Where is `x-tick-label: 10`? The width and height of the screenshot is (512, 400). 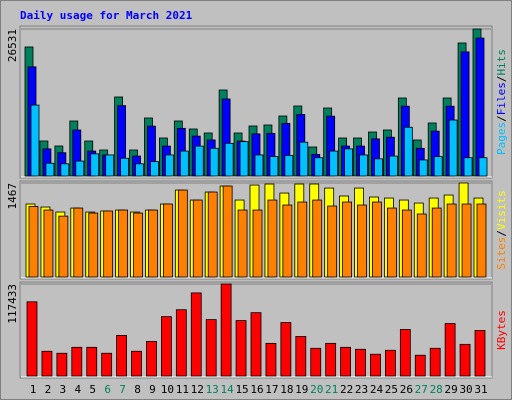 x-tick-label: 10 is located at coordinates (167, 389).